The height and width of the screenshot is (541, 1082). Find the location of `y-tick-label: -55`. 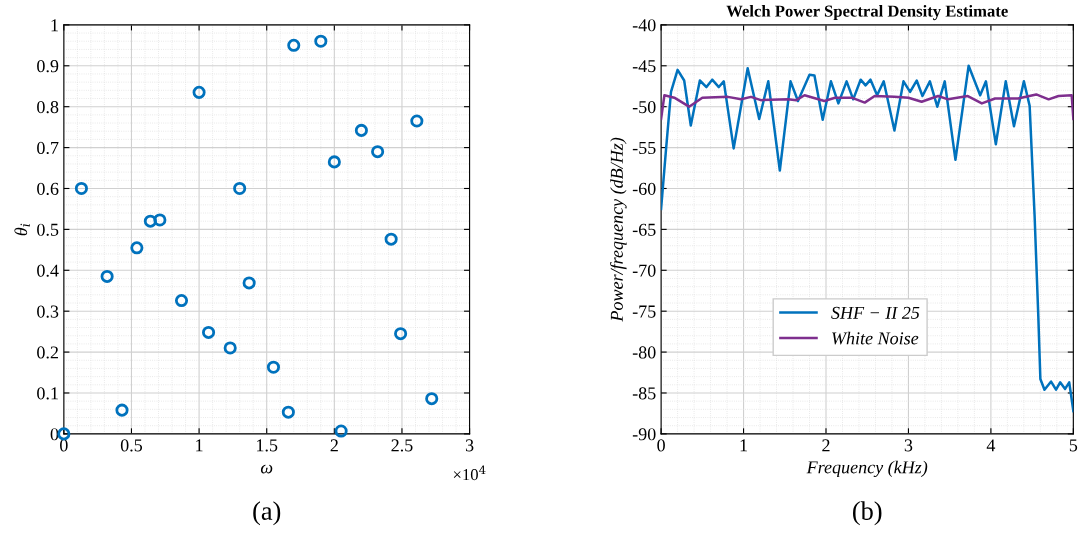

y-tick-label: -55 is located at coordinates (644, 148).